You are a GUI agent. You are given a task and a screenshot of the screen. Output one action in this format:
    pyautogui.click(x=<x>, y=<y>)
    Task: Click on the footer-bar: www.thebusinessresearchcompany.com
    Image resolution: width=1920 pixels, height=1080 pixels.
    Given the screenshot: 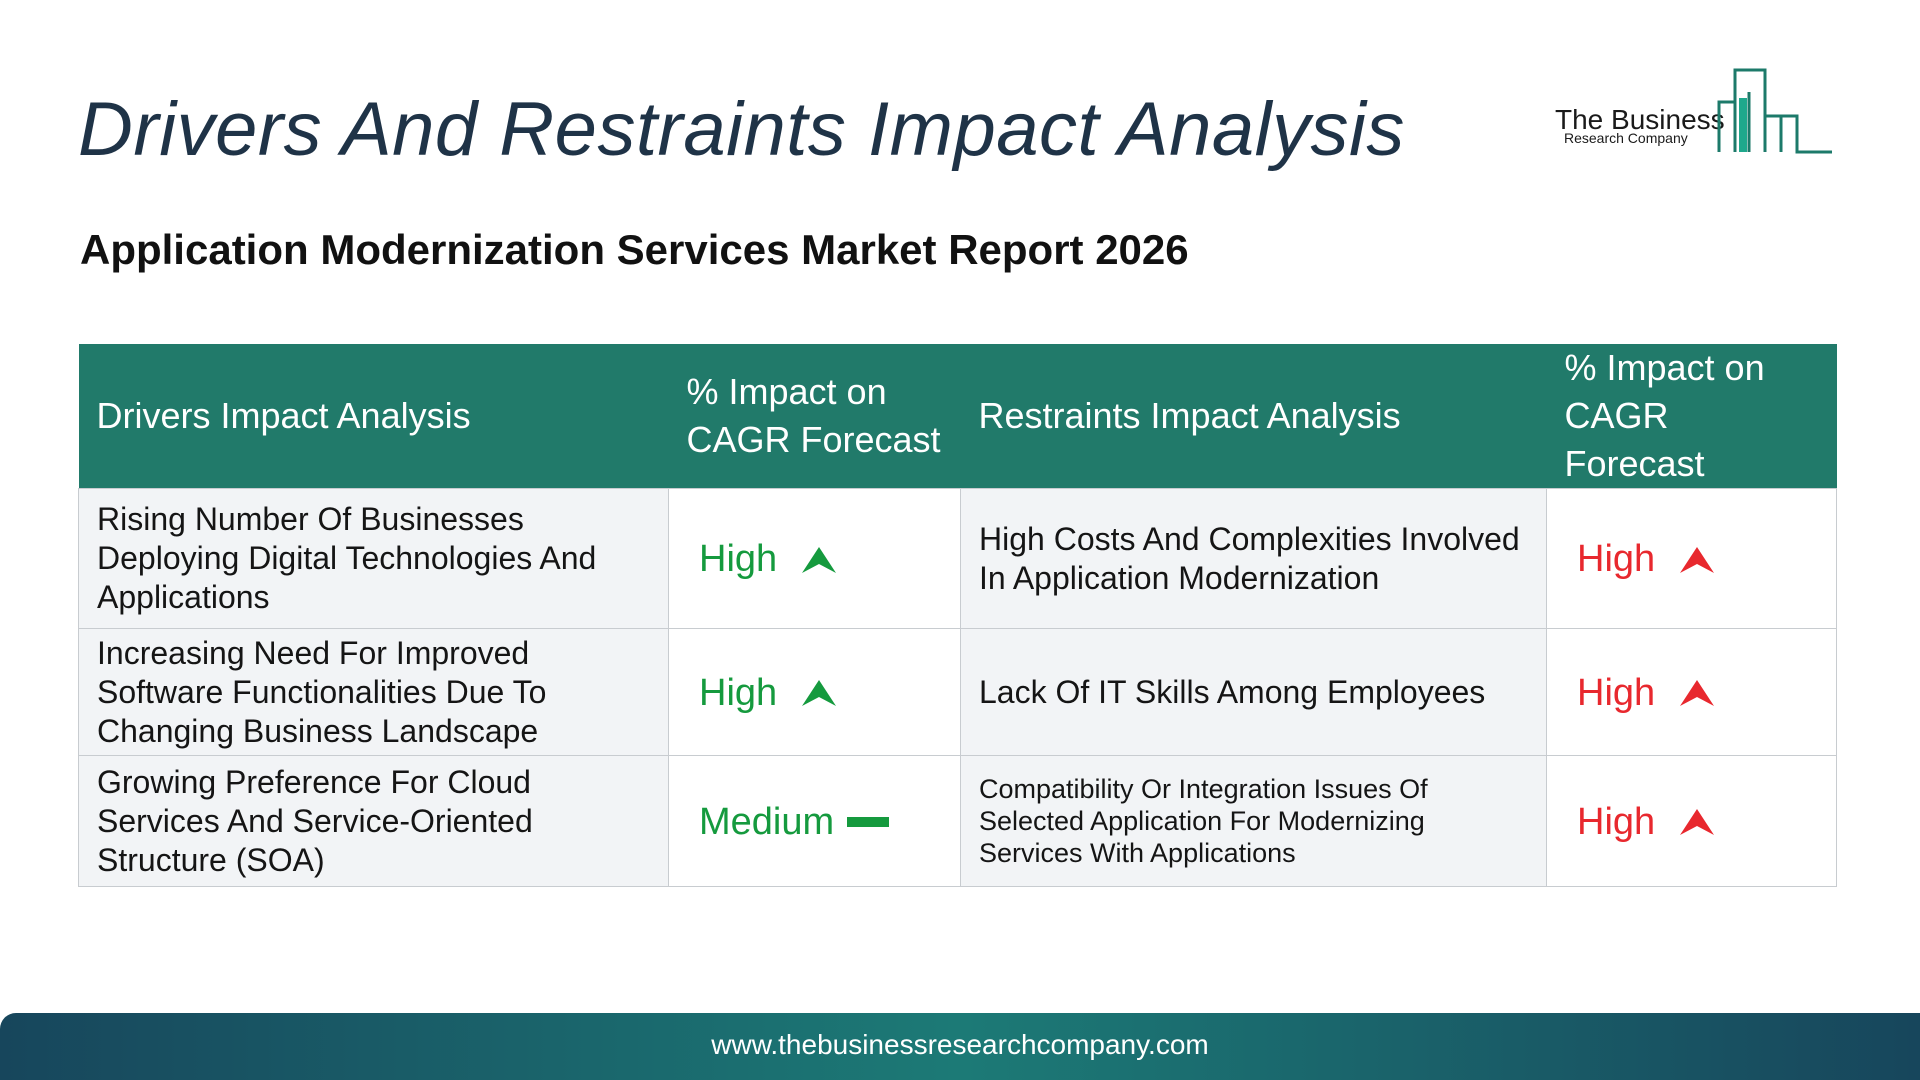 What is the action you would take?
    pyautogui.click(x=960, y=1046)
    